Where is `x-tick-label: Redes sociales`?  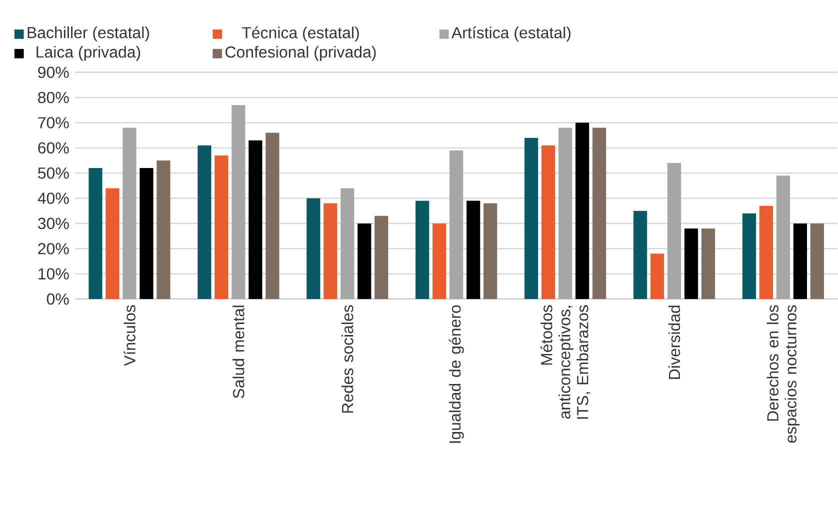 x-tick-label: Redes sociales is located at coordinates (348, 359).